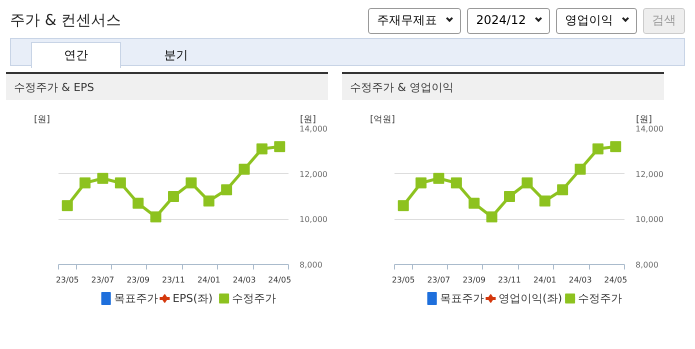 The image size is (695, 349). What do you see at coordinates (192, 298) in the screenshot?
I see `legend-label: EPS(좌)` at bounding box center [192, 298].